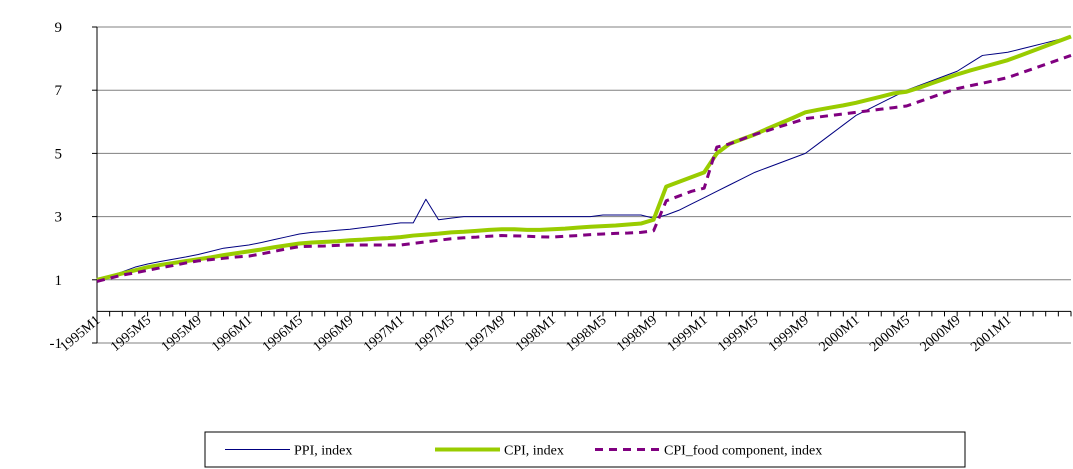 The image size is (1073, 469). Describe the element at coordinates (56, 344) in the screenshot. I see `y-tick-label: -1` at that location.